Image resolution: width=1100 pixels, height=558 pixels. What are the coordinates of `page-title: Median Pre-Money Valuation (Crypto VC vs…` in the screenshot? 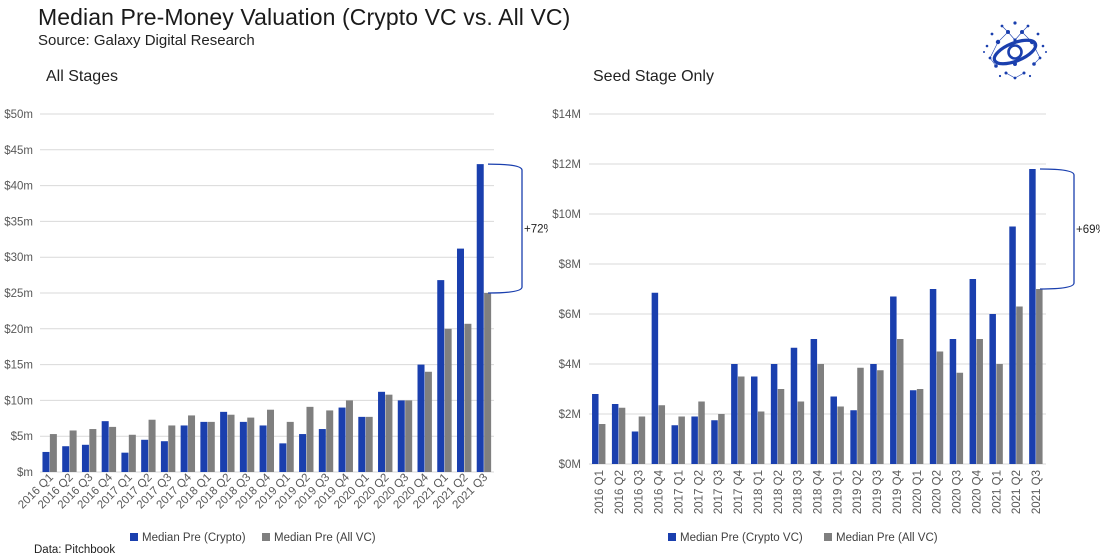 It's located at (304, 17).